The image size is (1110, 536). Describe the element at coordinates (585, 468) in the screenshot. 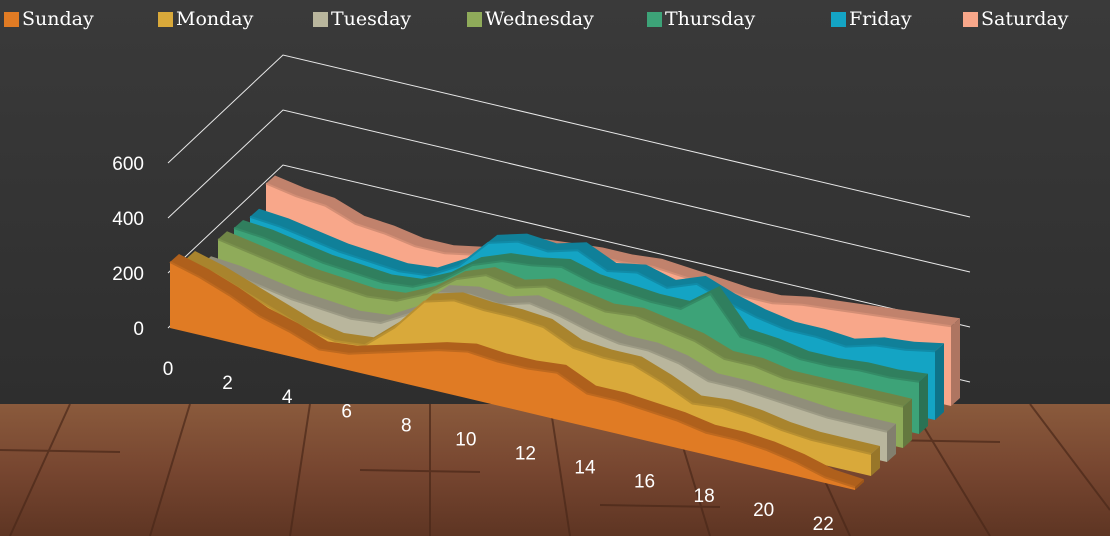

I see `x-tick-label: 14` at that location.